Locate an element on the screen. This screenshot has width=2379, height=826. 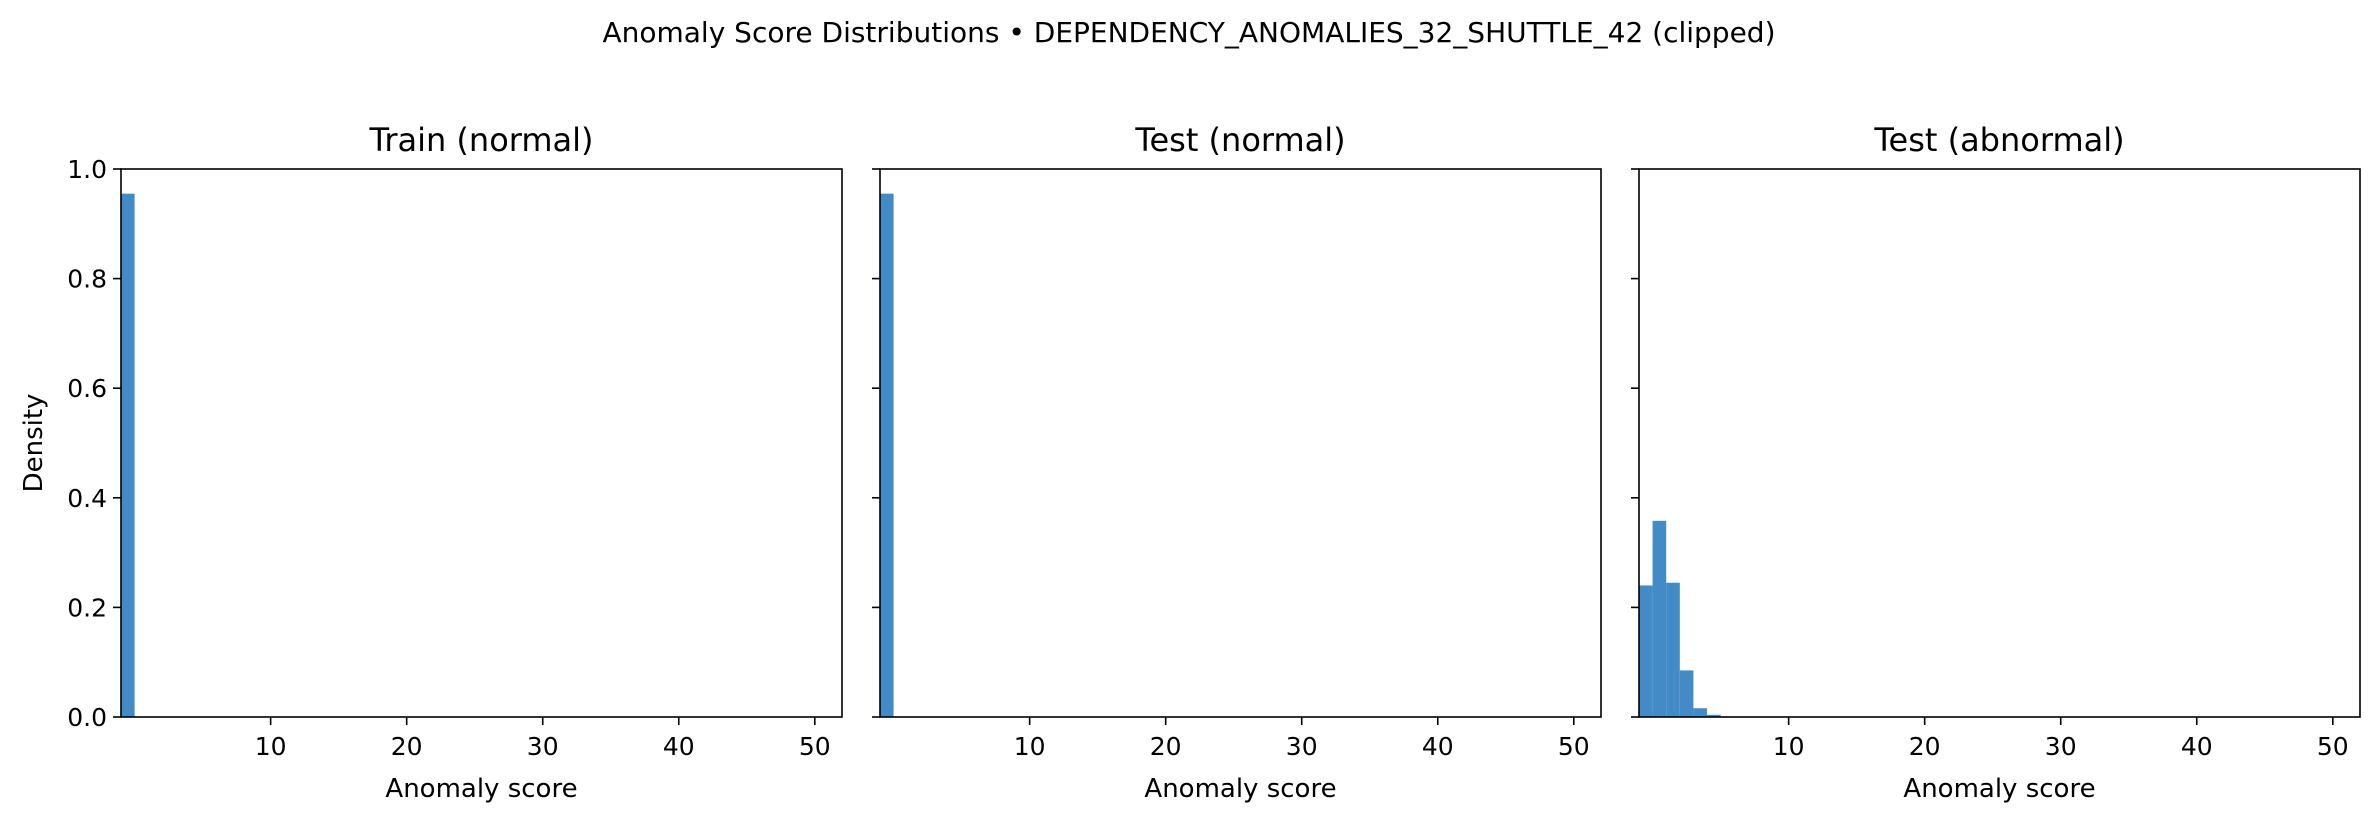
subplot-title: Test (normal) is located at coordinates (1239, 140).